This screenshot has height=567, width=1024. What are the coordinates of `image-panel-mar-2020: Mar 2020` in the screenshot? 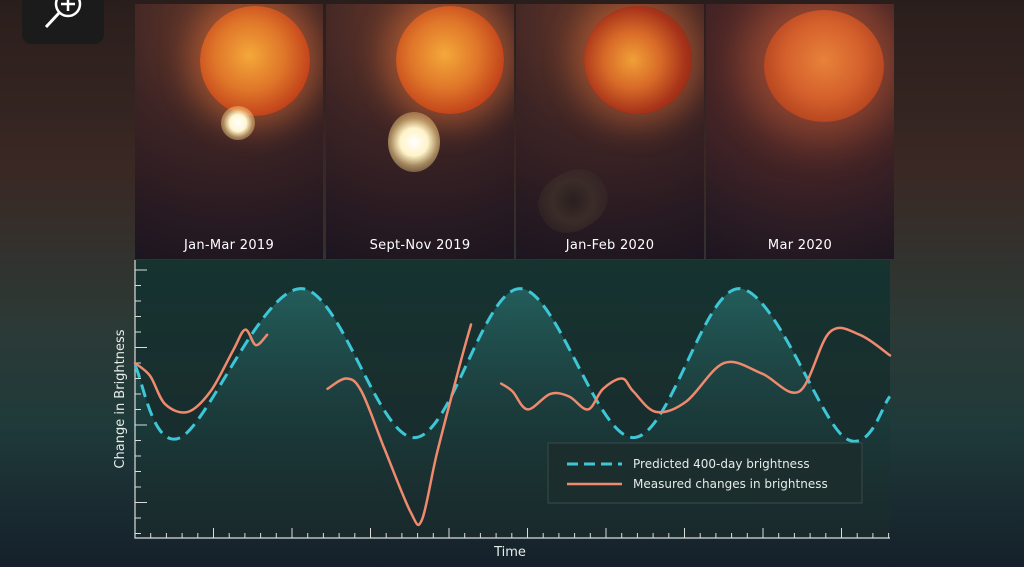 It's located at (800, 131).